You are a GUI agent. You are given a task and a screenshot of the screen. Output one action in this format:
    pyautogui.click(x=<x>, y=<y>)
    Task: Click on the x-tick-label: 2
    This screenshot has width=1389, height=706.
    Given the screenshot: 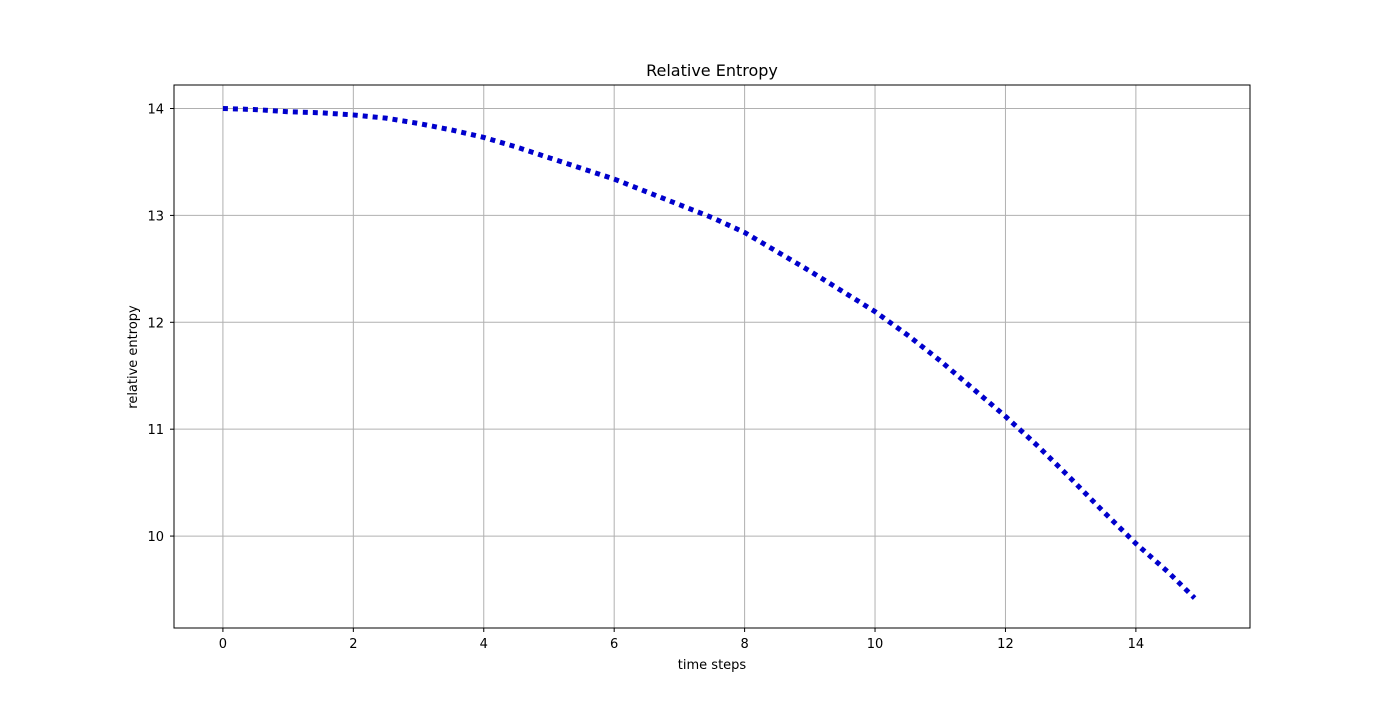 What is the action you would take?
    pyautogui.click(x=353, y=644)
    